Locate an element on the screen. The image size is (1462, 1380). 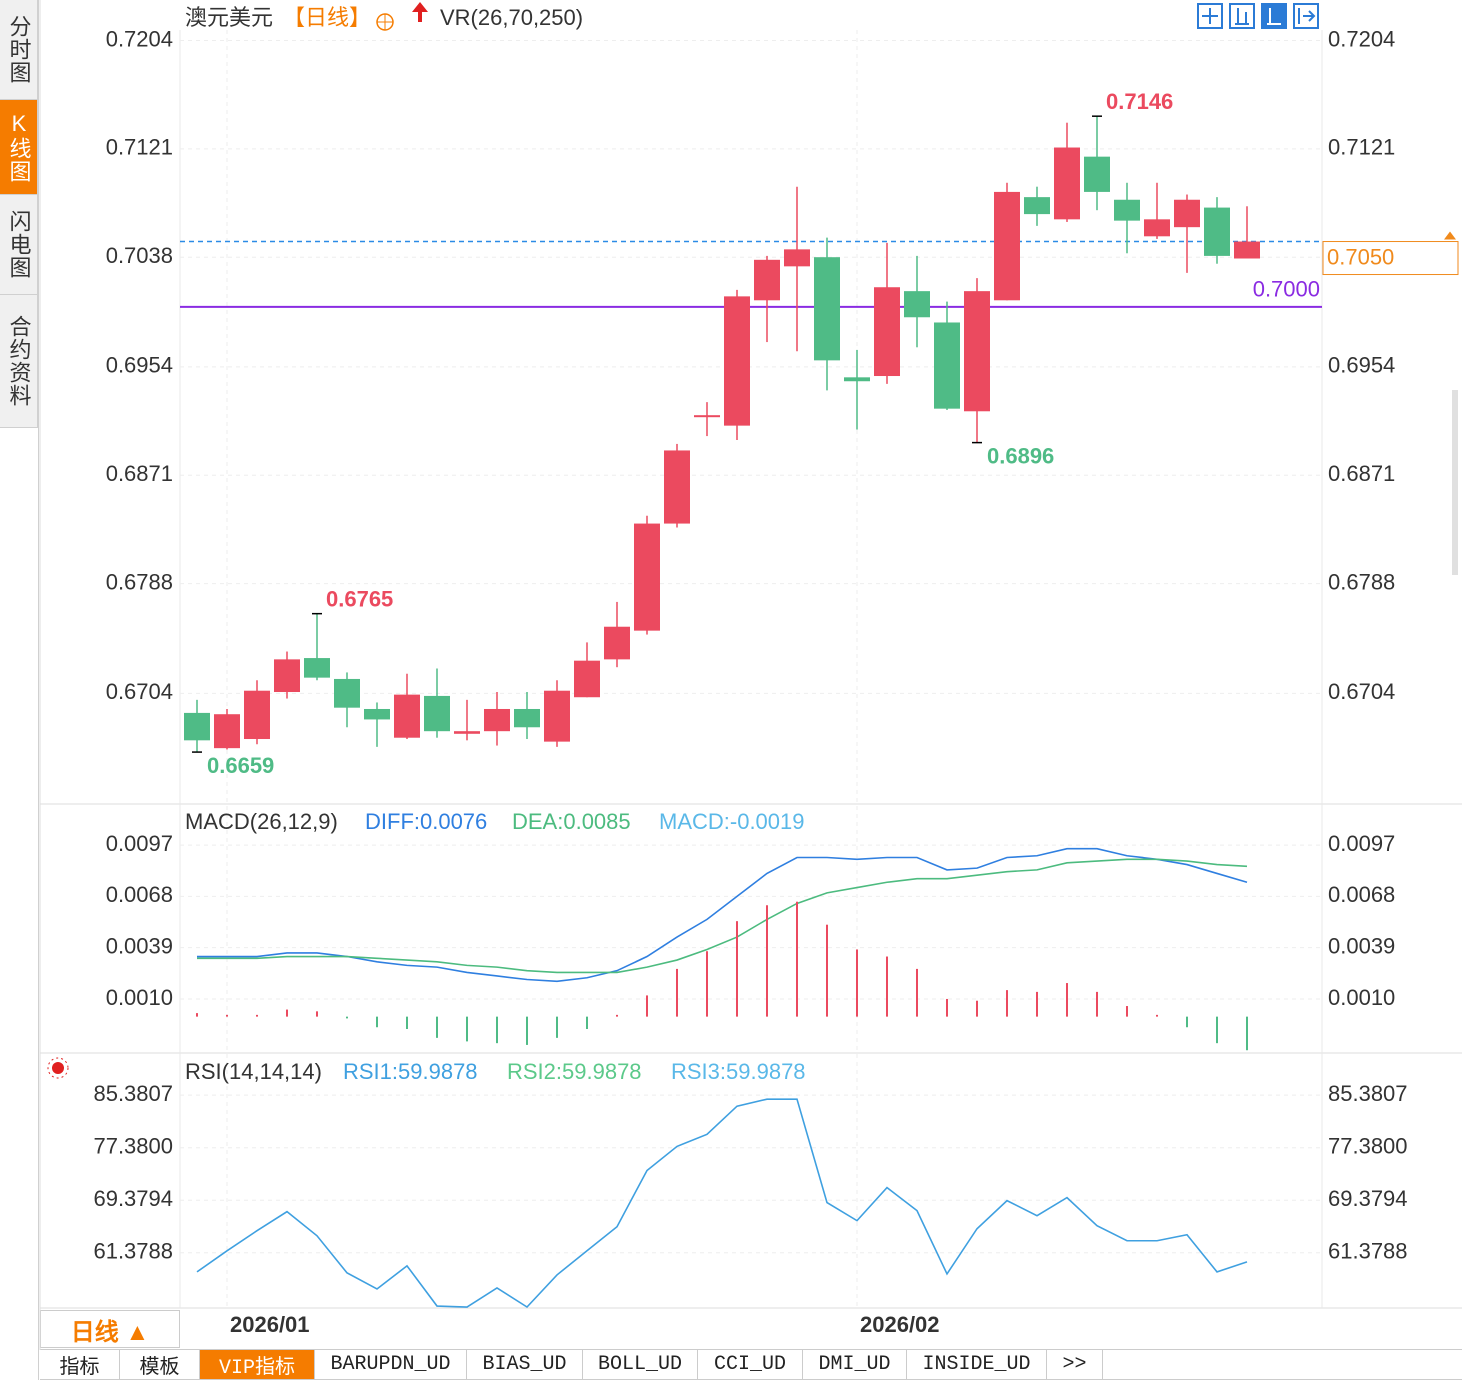
y-tick-label: 0.6954 is located at coordinates (139, 365).